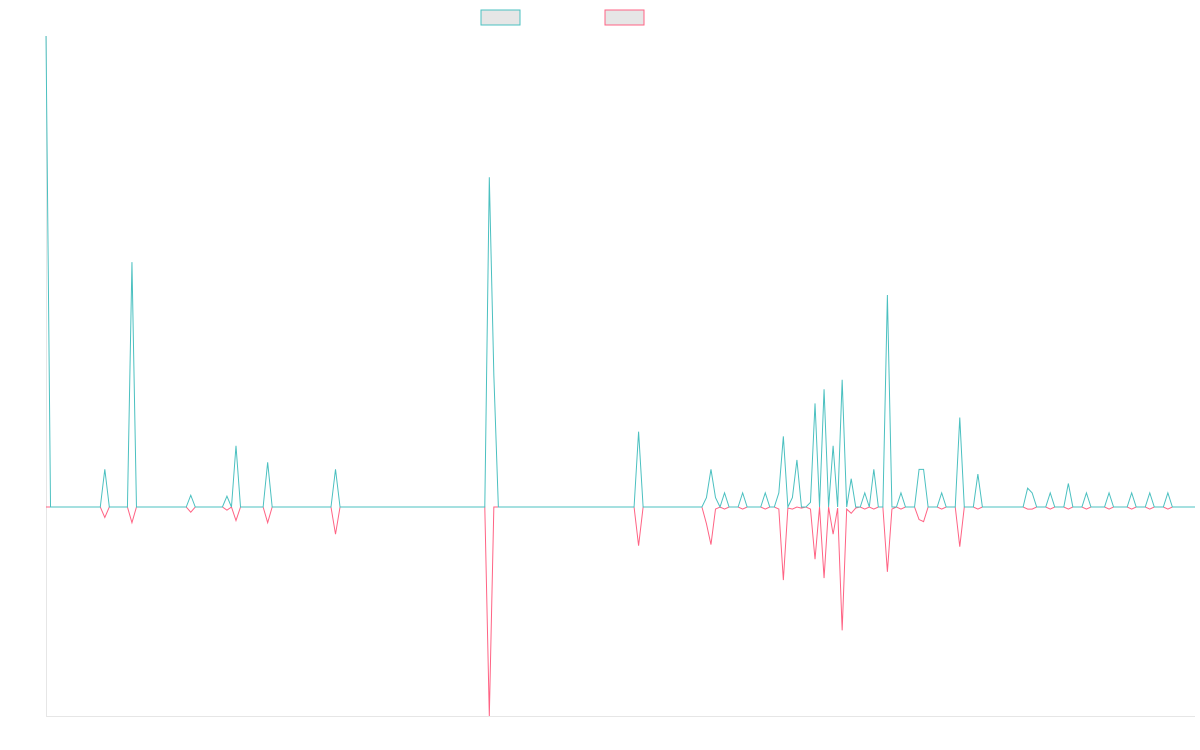  What do you see at coordinates (562, 17) in the screenshot?
I see `legend` at bounding box center [562, 17].